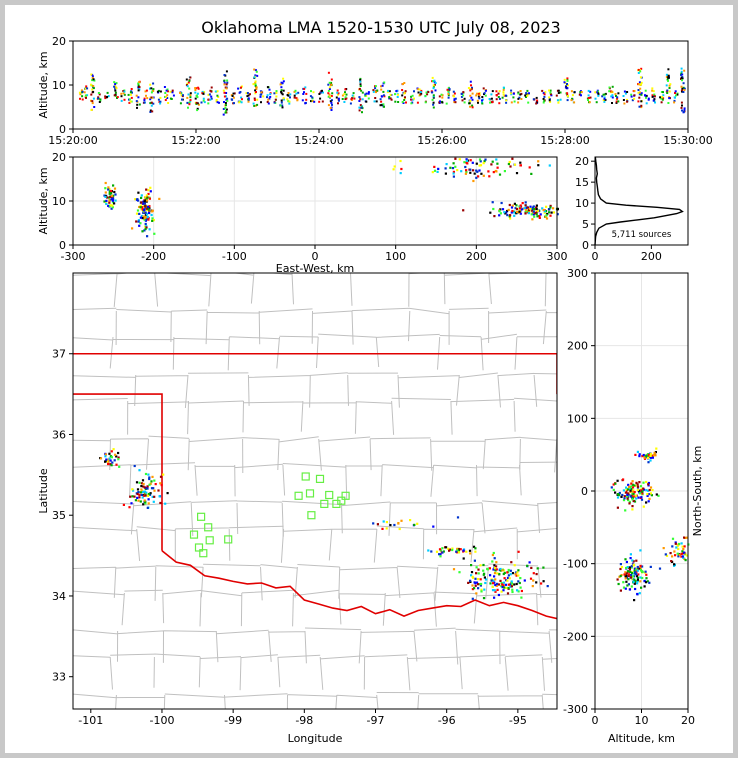 The width and height of the screenshot is (738, 758). What do you see at coordinates (72, 140) in the screenshot?
I see `th-xtick-label: 15:20:00` at bounding box center [72, 140].